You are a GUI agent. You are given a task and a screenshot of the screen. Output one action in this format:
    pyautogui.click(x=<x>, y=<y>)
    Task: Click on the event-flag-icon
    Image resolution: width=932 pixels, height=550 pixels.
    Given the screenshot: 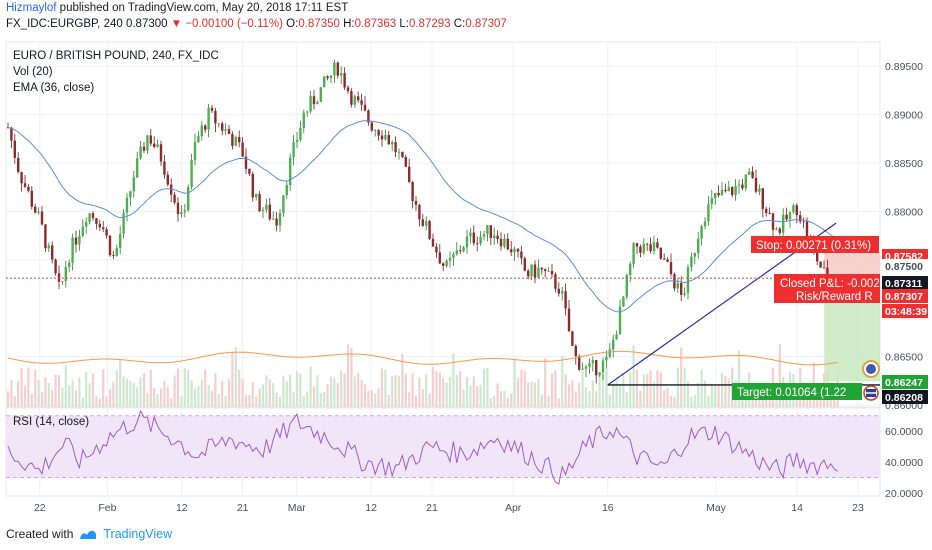 What is the action you would take?
    pyautogui.click(x=871, y=369)
    